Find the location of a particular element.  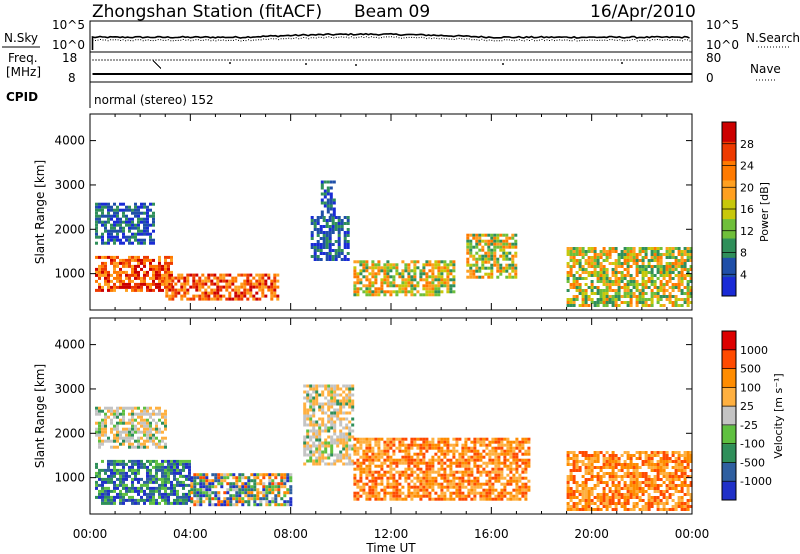

nsearch-label: N.Search is located at coordinates (773, 38).